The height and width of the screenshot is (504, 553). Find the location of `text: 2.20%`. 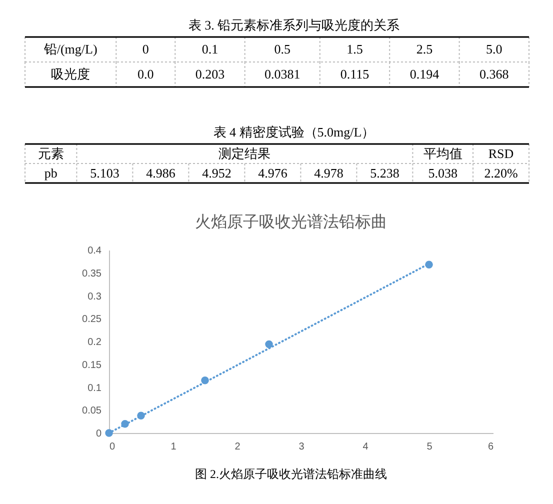

text: 2.20% is located at coordinates (501, 172).